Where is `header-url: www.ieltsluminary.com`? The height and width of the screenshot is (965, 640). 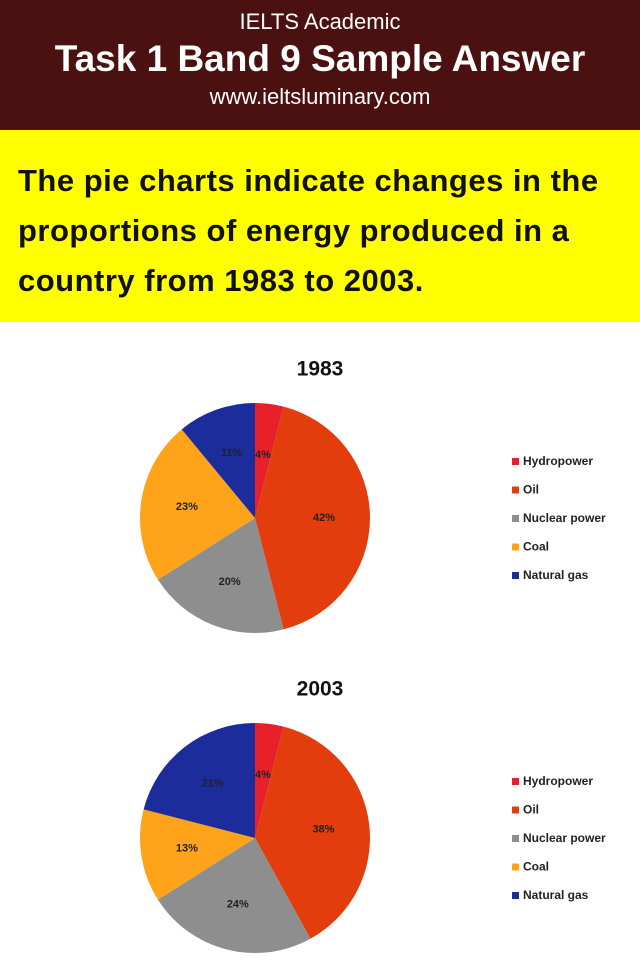
header-url: www.ieltsluminary.com is located at coordinates (320, 96).